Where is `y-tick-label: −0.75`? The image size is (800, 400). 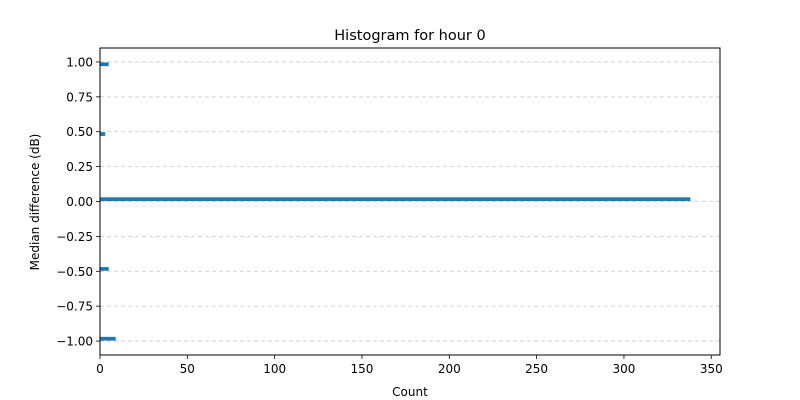 y-tick-label: −0.75 is located at coordinates (74, 307).